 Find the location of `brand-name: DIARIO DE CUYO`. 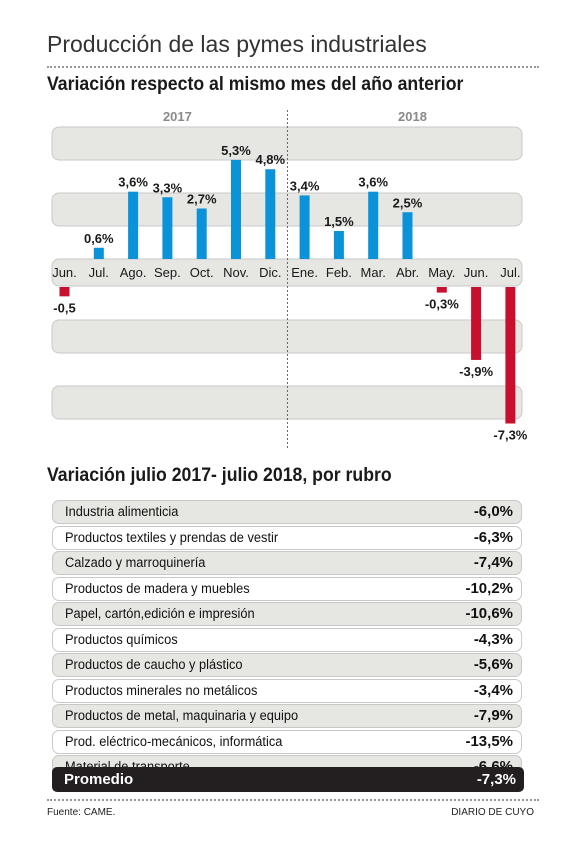

brand-name: DIARIO DE CUYO is located at coordinates (492, 812).